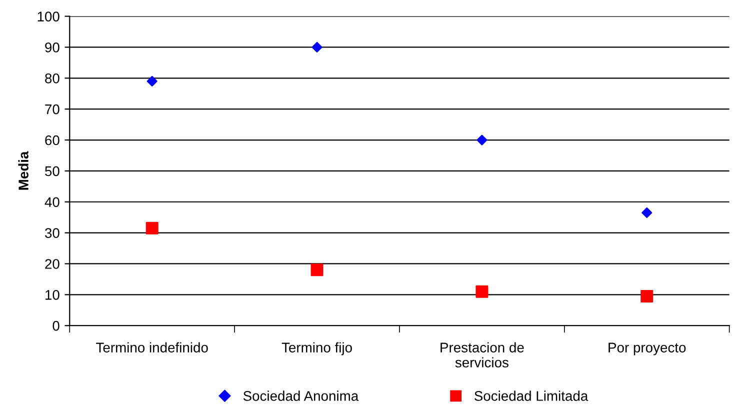 The width and height of the screenshot is (733, 407). I want to click on y-tick-label: 100, so click(49, 17).